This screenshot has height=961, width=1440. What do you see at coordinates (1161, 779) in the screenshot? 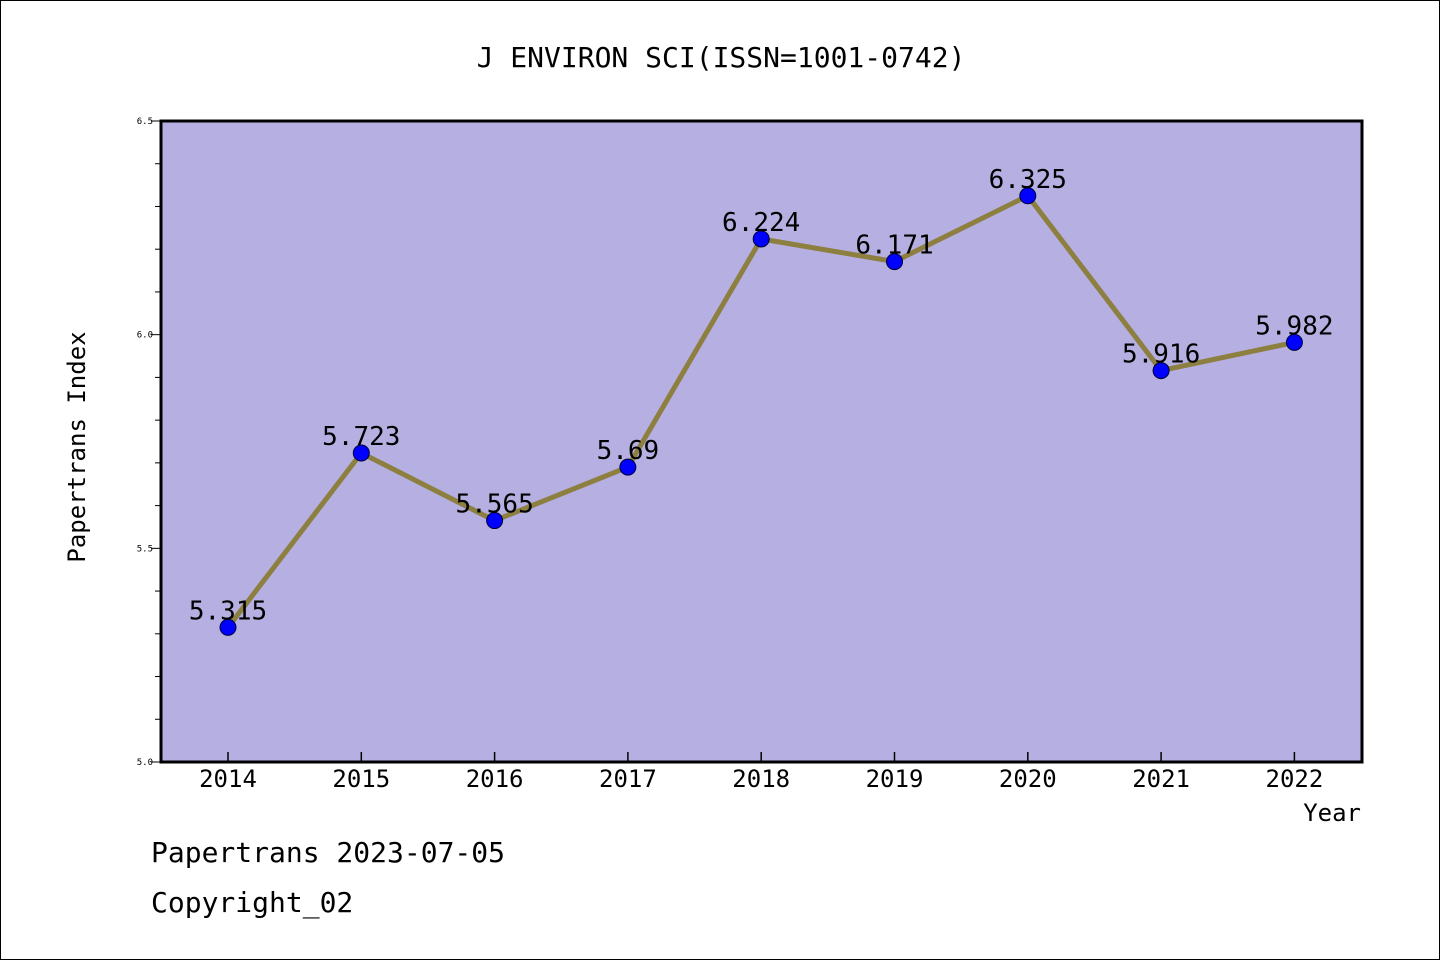
I see `x-tick-label: 2021` at bounding box center [1161, 779].